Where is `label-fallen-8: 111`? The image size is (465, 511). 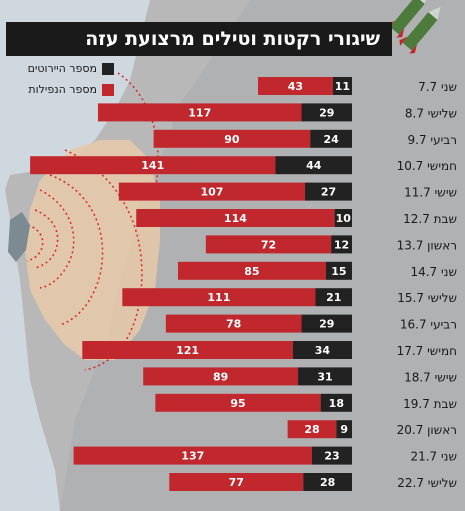 label-fallen-8: 111 is located at coordinates (218, 297).